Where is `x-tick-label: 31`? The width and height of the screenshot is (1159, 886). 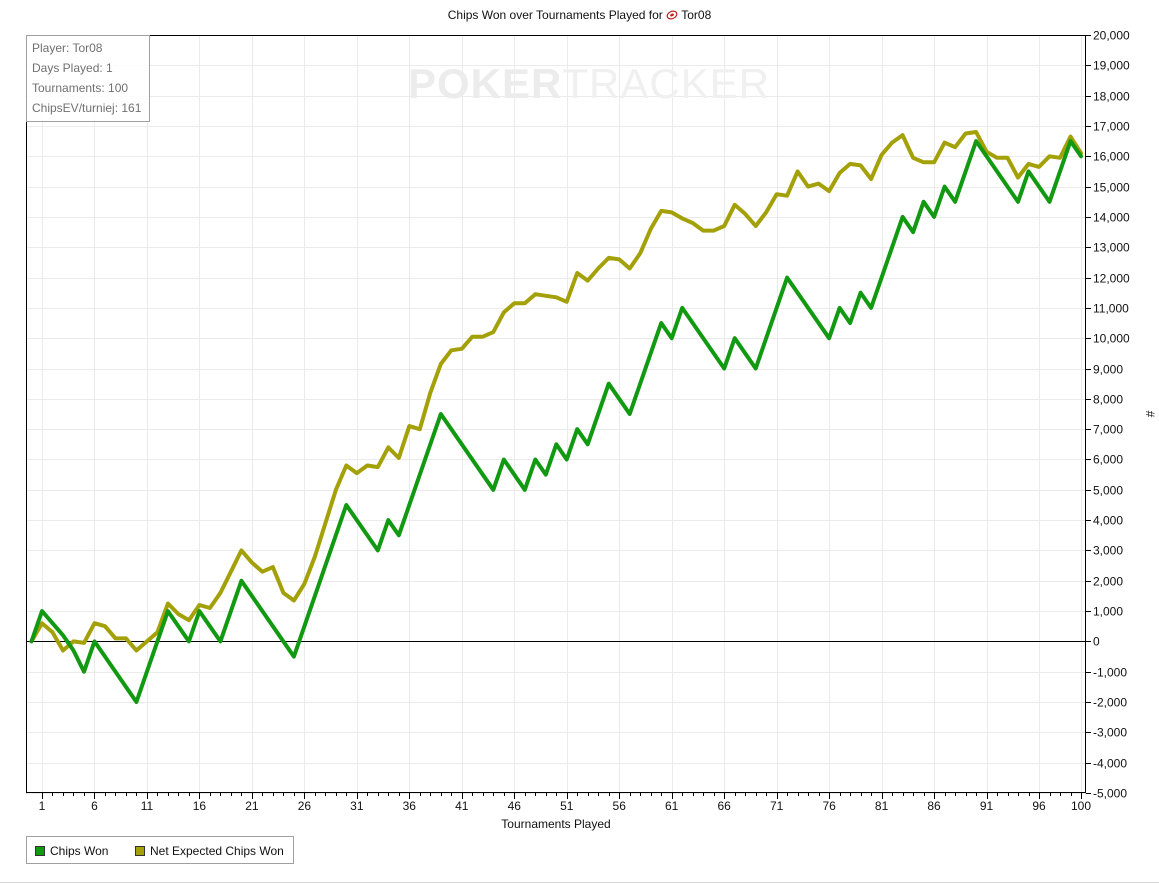 x-tick-label: 31 is located at coordinates (357, 806).